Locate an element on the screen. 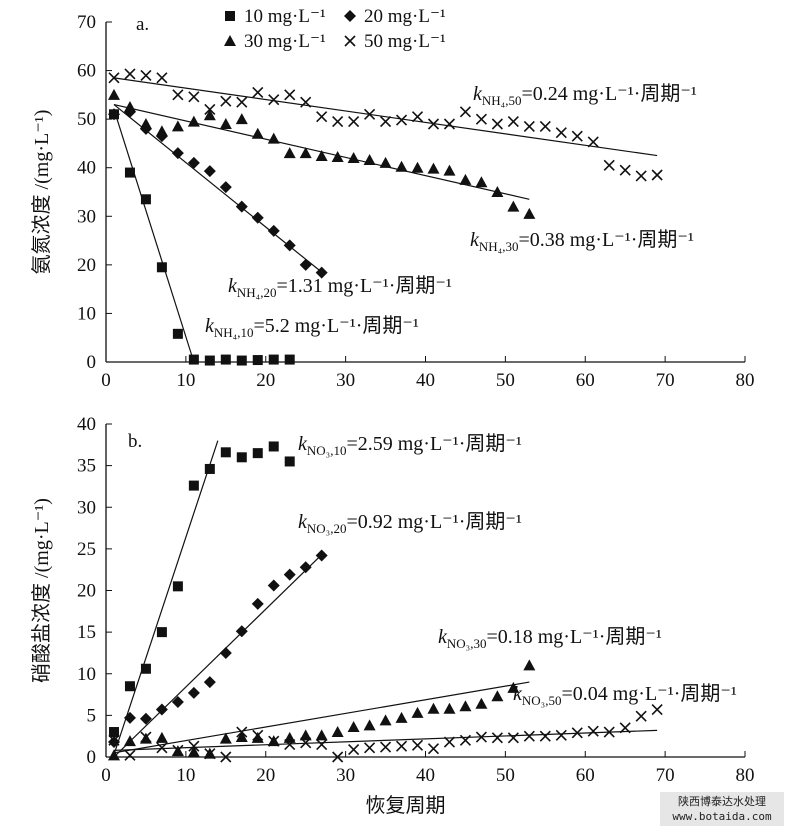 Image resolution: width=800 pixels, height=835 pixels. x-tick-label: 20 is located at coordinates (265, 380).